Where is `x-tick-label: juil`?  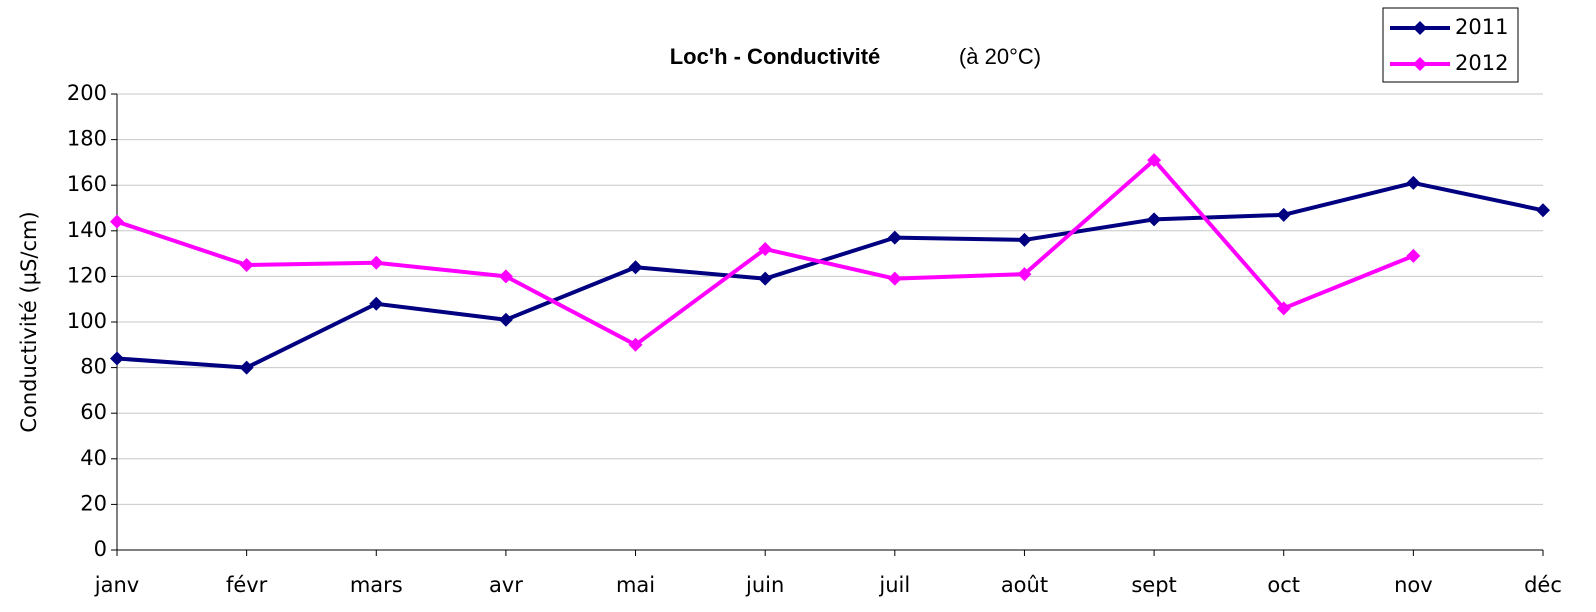 x-tick-label: juil is located at coordinates (894, 585).